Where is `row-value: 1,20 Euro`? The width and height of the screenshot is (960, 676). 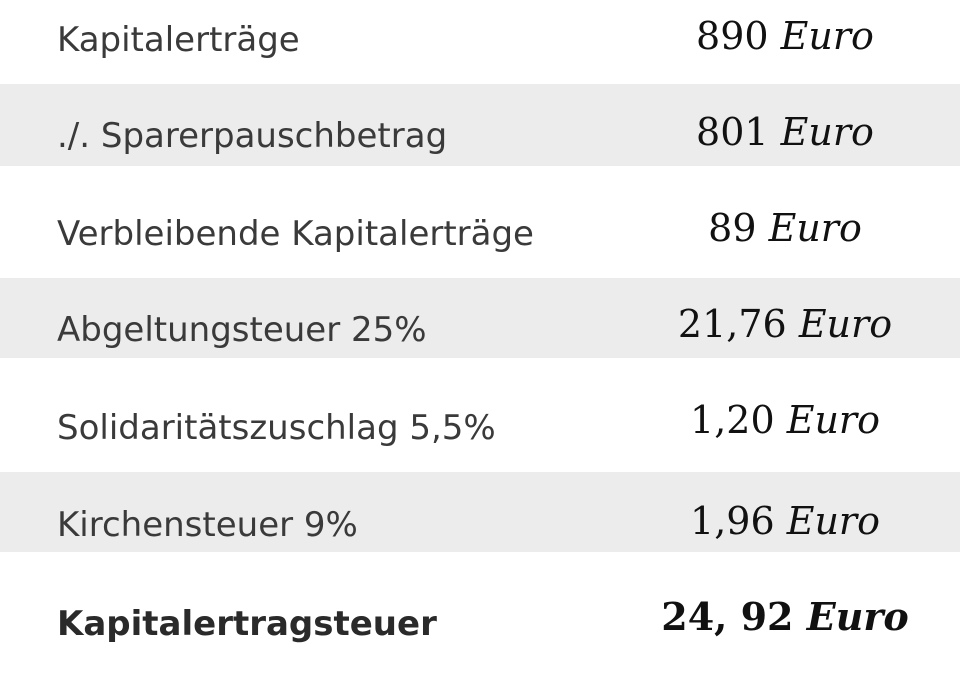
row-value: 1,20 Euro is located at coordinates (785, 420).